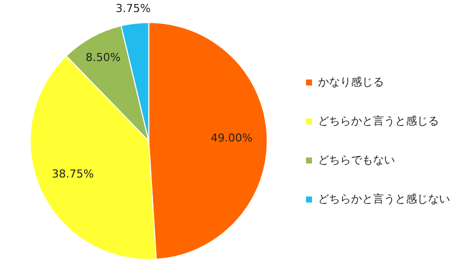 The image size is (470, 266). I want to click on legend-label: どちらかと言うと感じる, so click(378, 121).